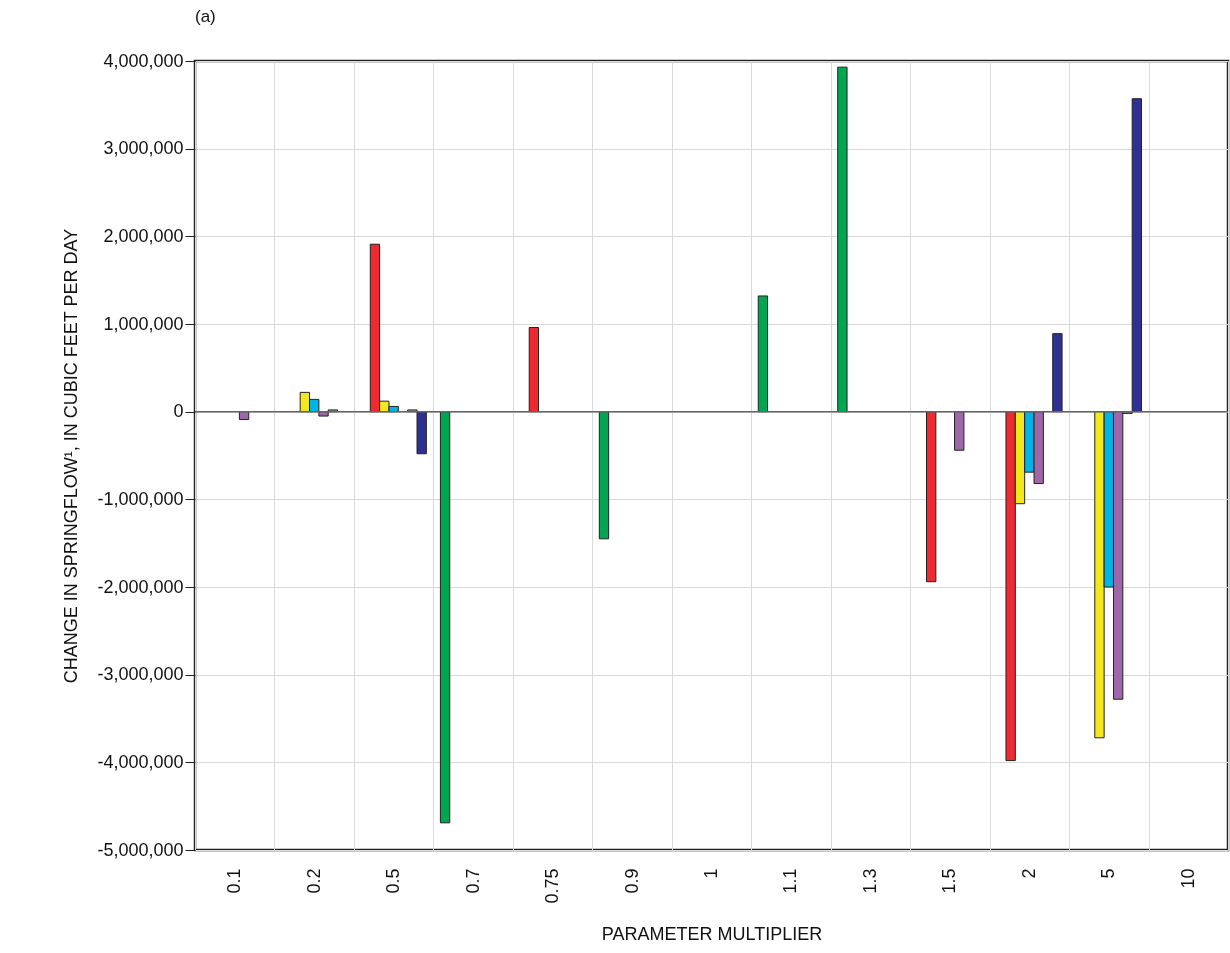 Image resolution: width=1230 pixels, height=953 pixels. I want to click on y-tick-label: -3,000,000, so click(140, 674).